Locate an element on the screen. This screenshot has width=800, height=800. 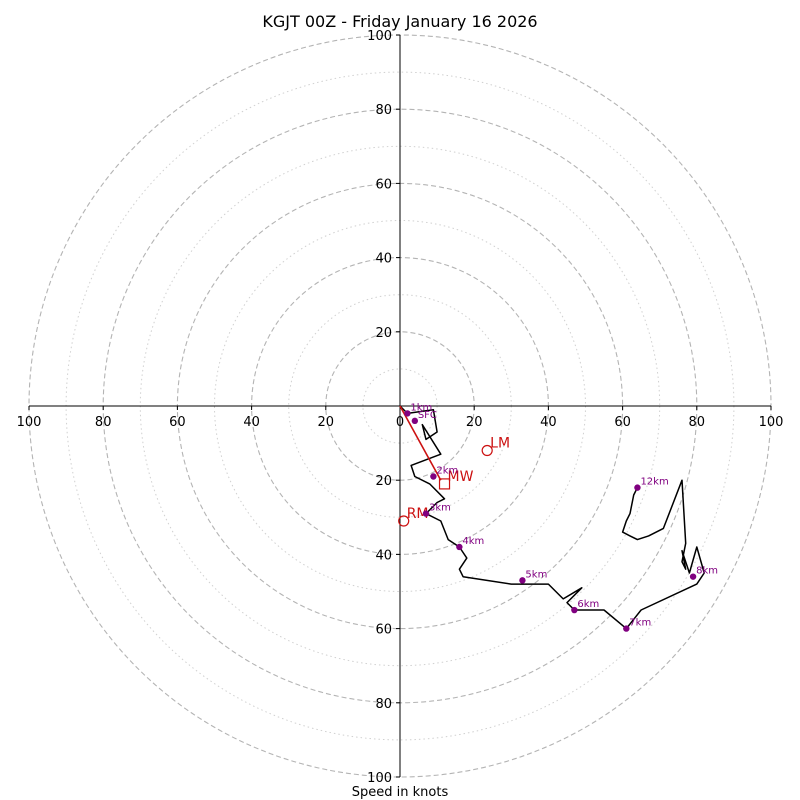
height-12km-label: 12km is located at coordinates (654, 482).